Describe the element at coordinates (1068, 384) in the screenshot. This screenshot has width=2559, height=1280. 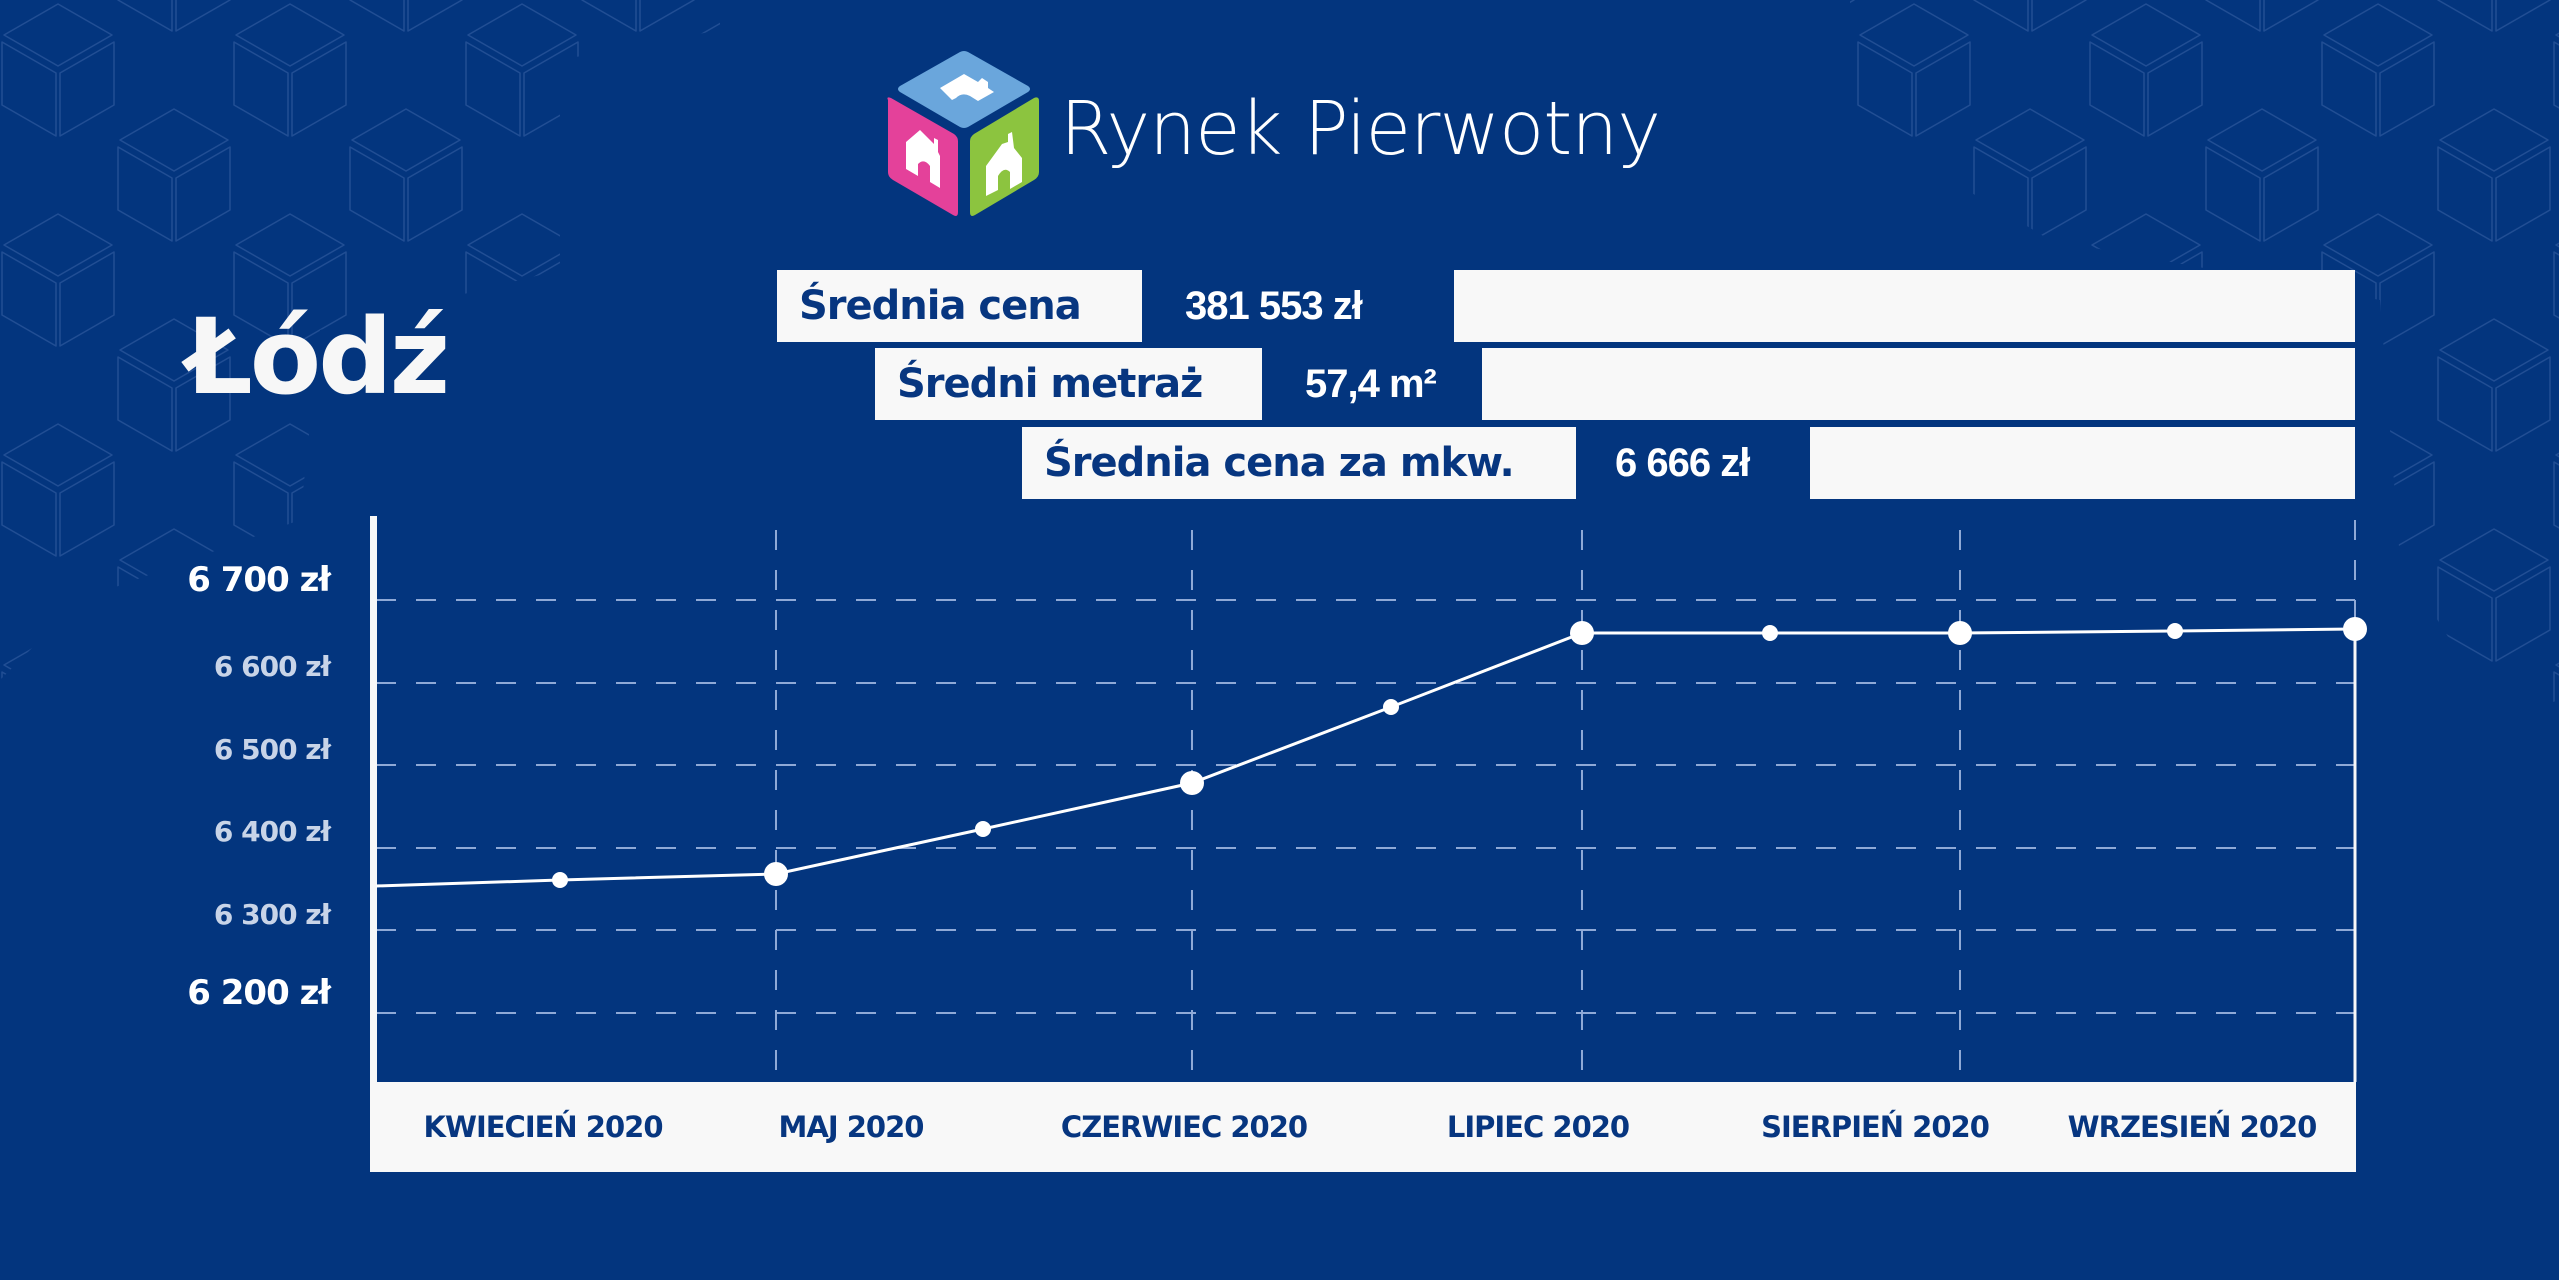
I see `stat-label: Średni metraż` at that location.